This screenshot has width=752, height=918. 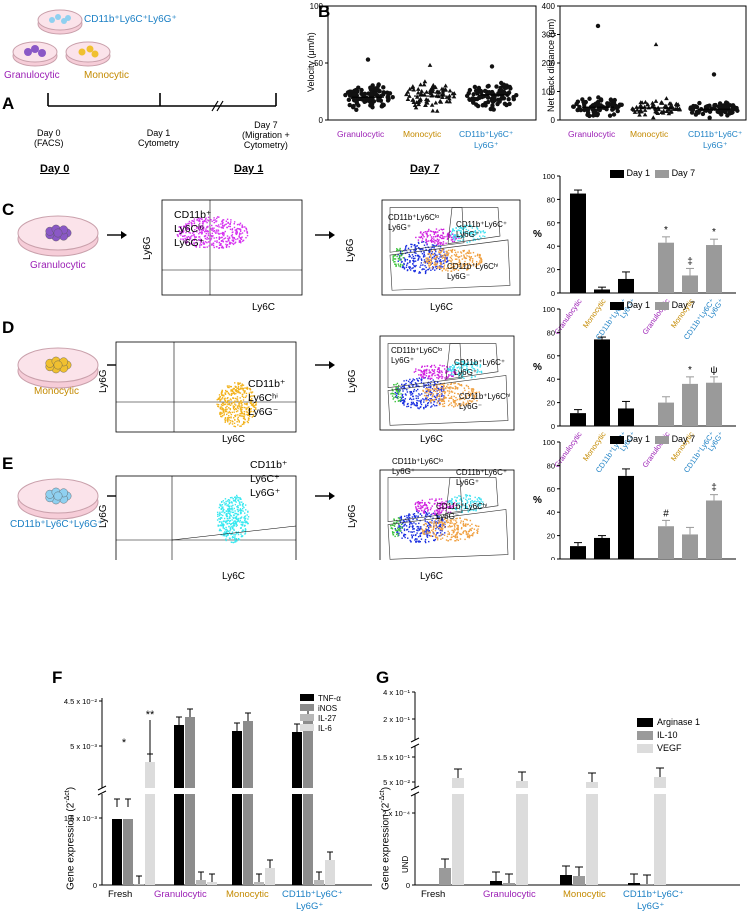 I want to click on g-bar, so click(x=634, y=884).